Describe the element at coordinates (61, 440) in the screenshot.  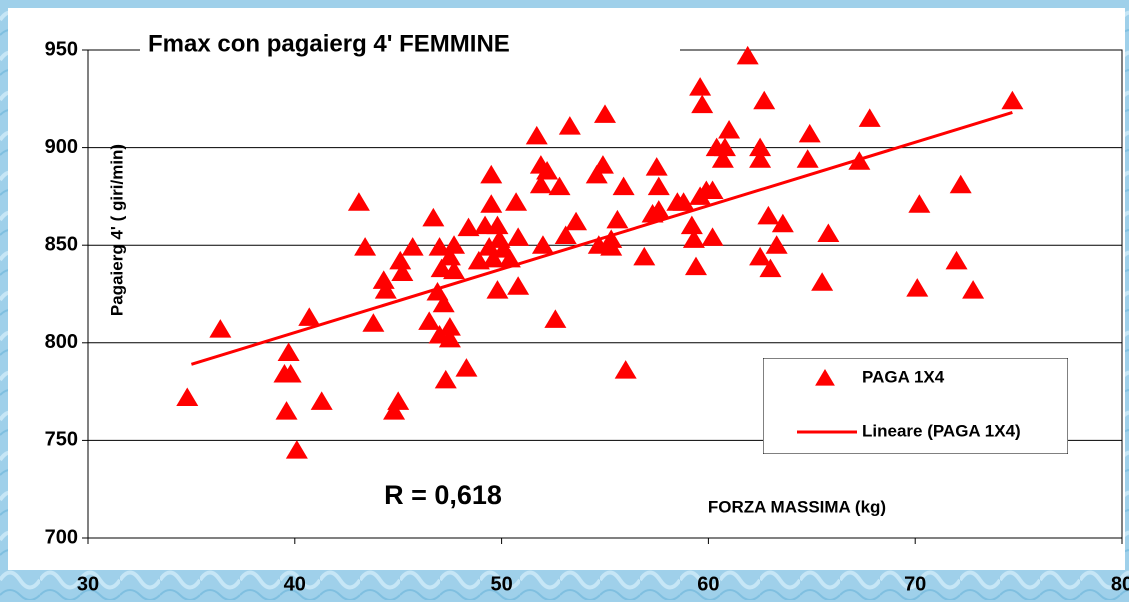
I see `y-tick-label: 750` at that location.